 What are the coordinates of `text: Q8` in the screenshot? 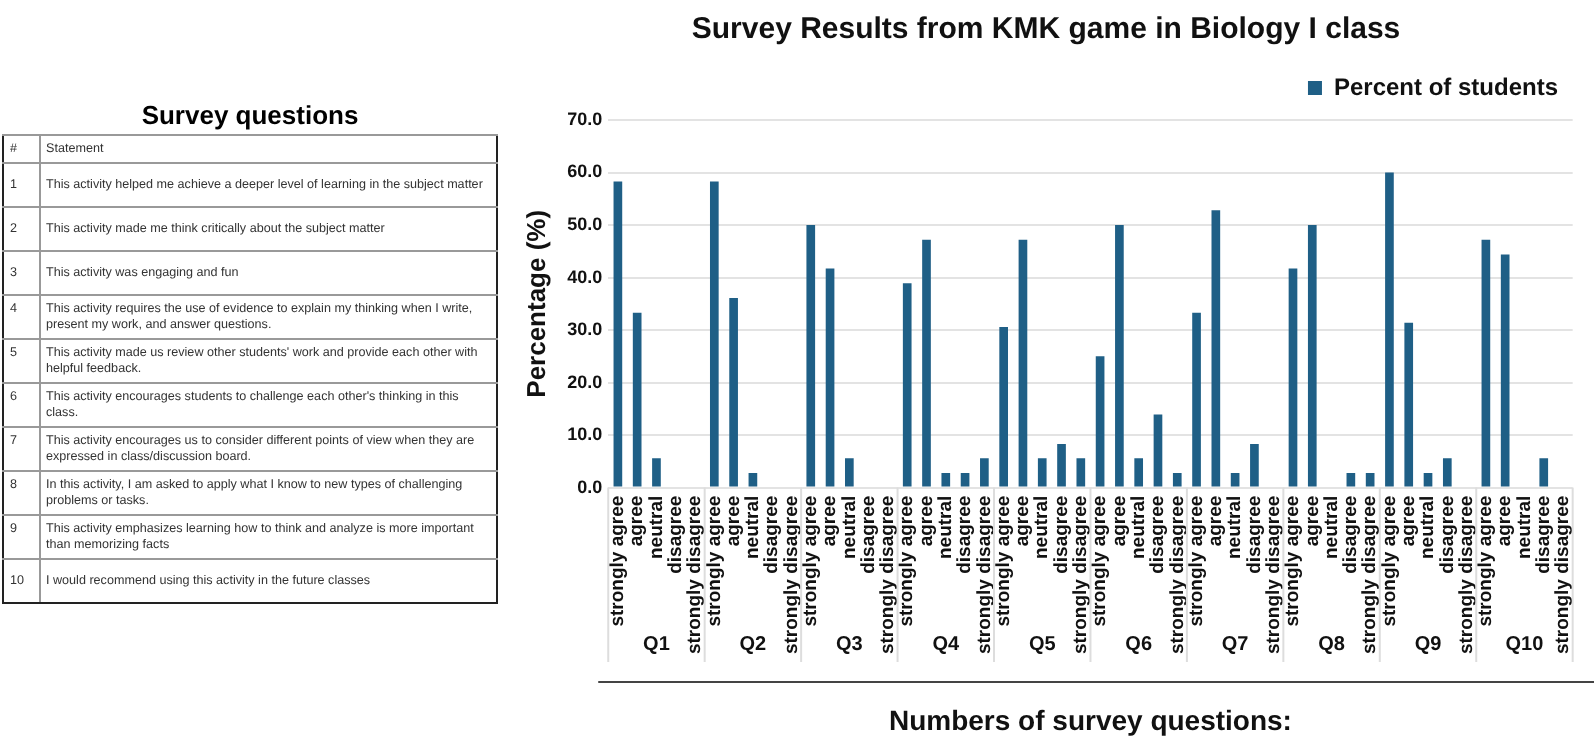 It's located at (1332, 644).